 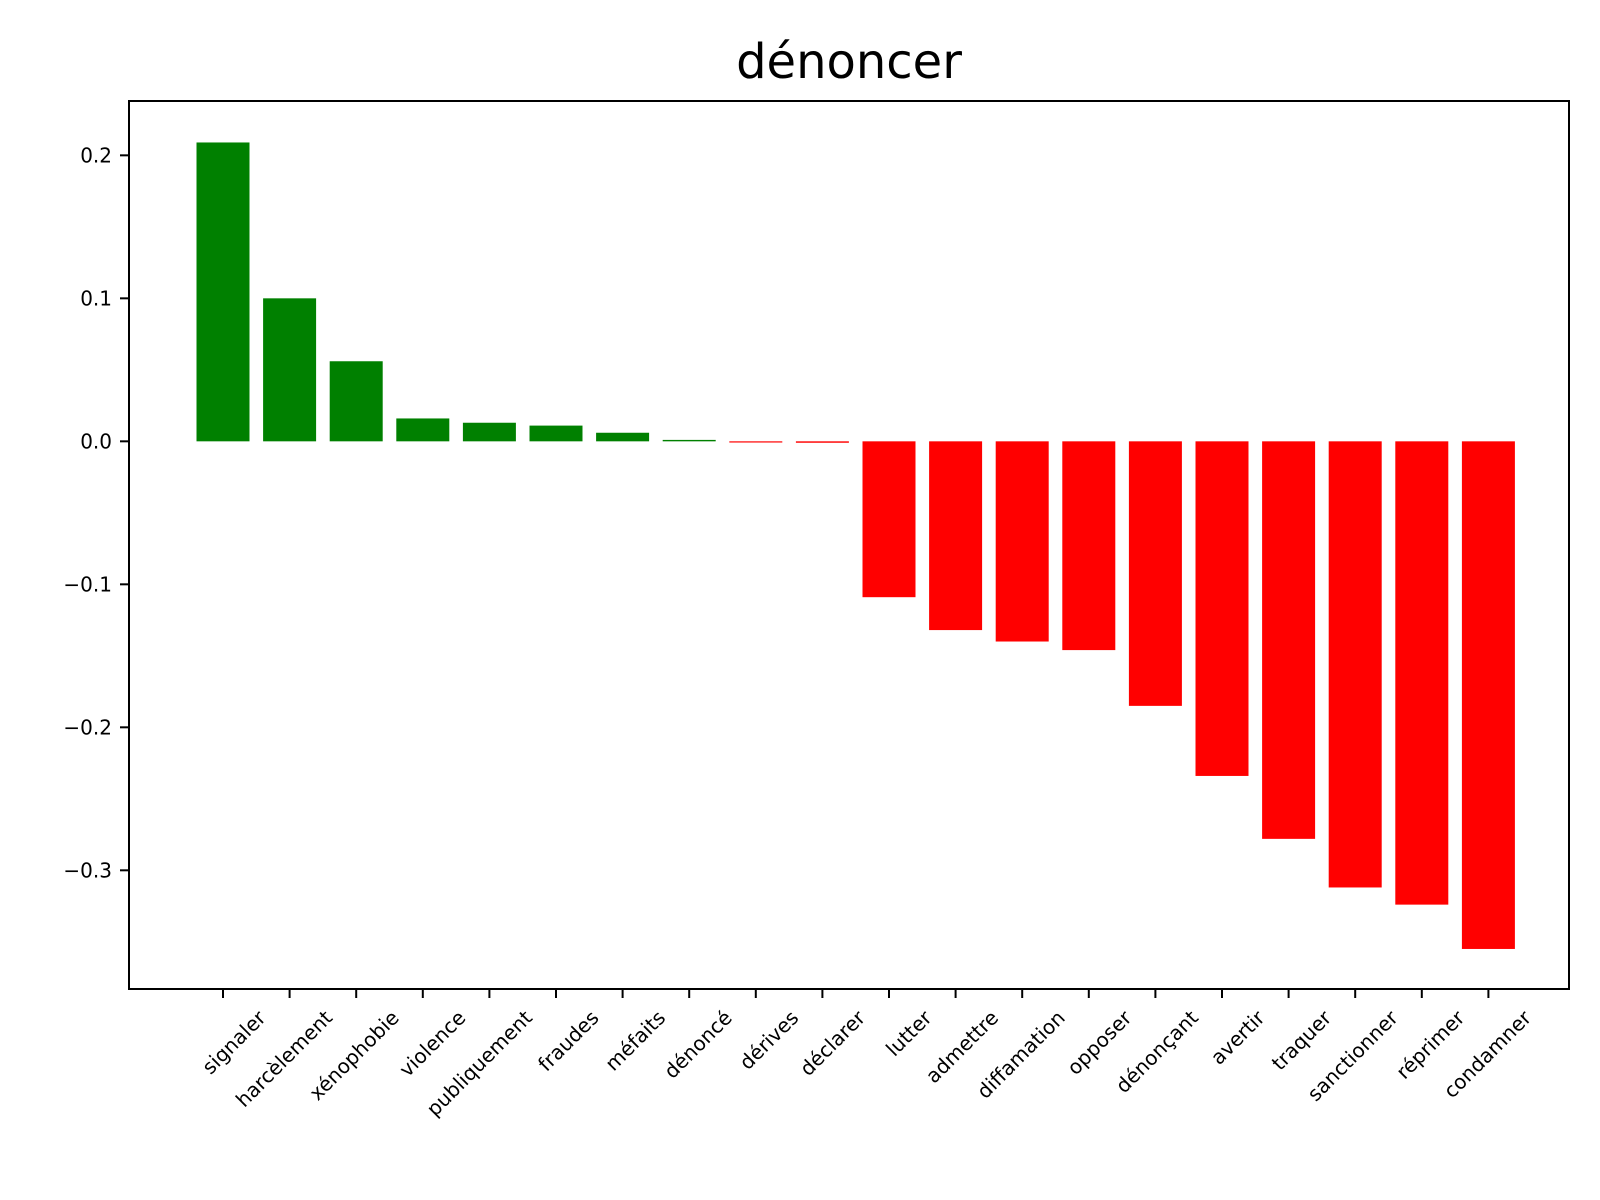 I want to click on y-tick-label-5: −0.3, so click(x=87, y=870).